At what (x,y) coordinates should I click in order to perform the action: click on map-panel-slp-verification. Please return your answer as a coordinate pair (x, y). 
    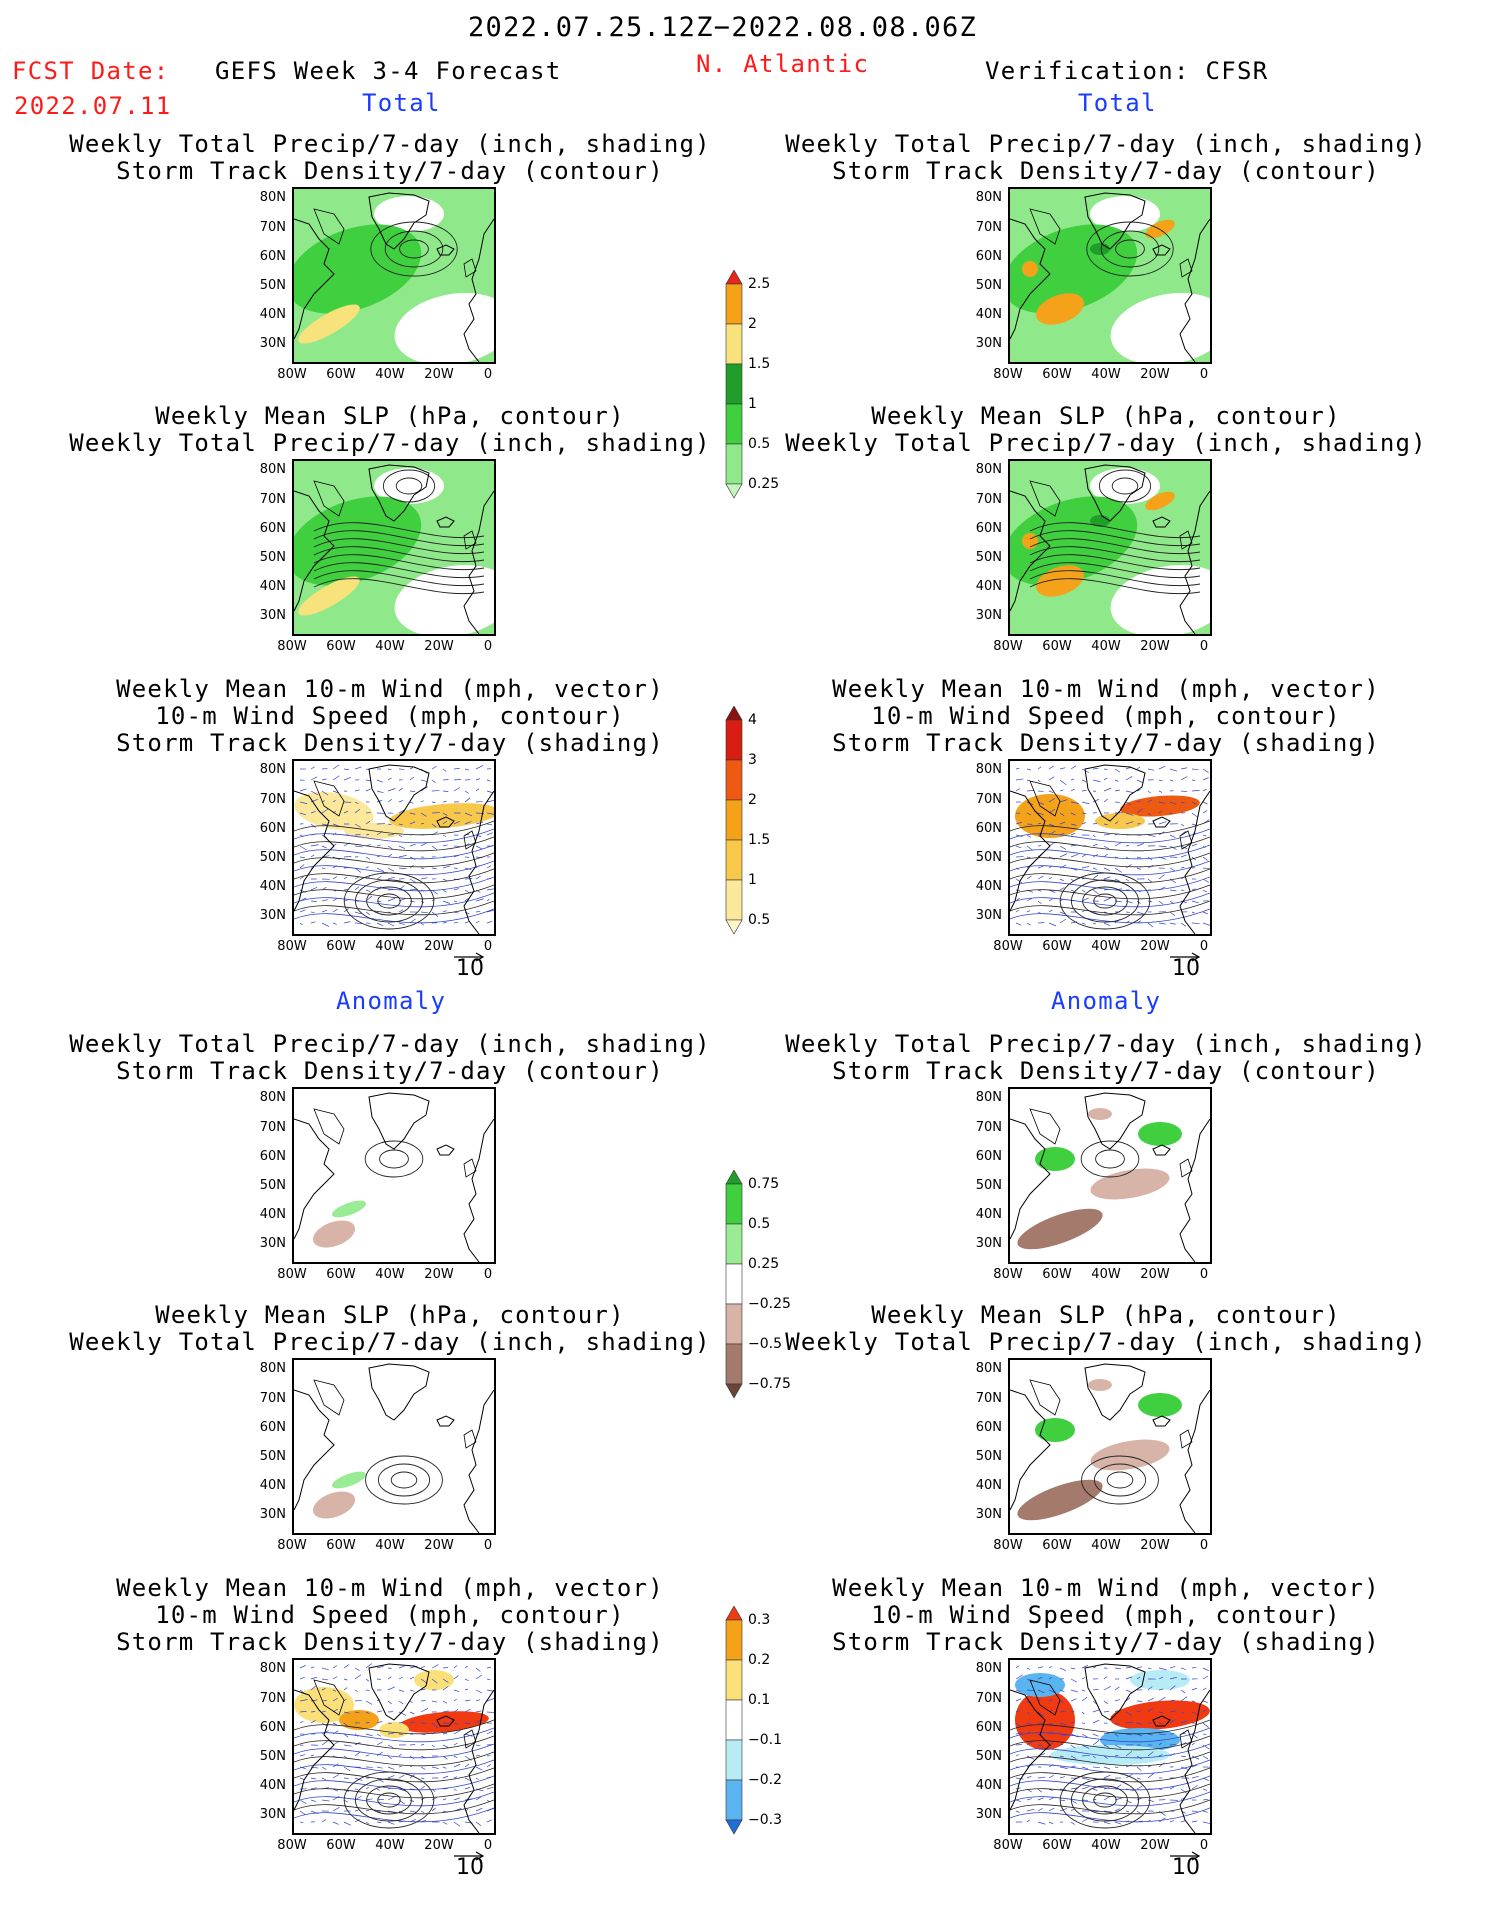
    Looking at the image, I should click on (1110, 547).